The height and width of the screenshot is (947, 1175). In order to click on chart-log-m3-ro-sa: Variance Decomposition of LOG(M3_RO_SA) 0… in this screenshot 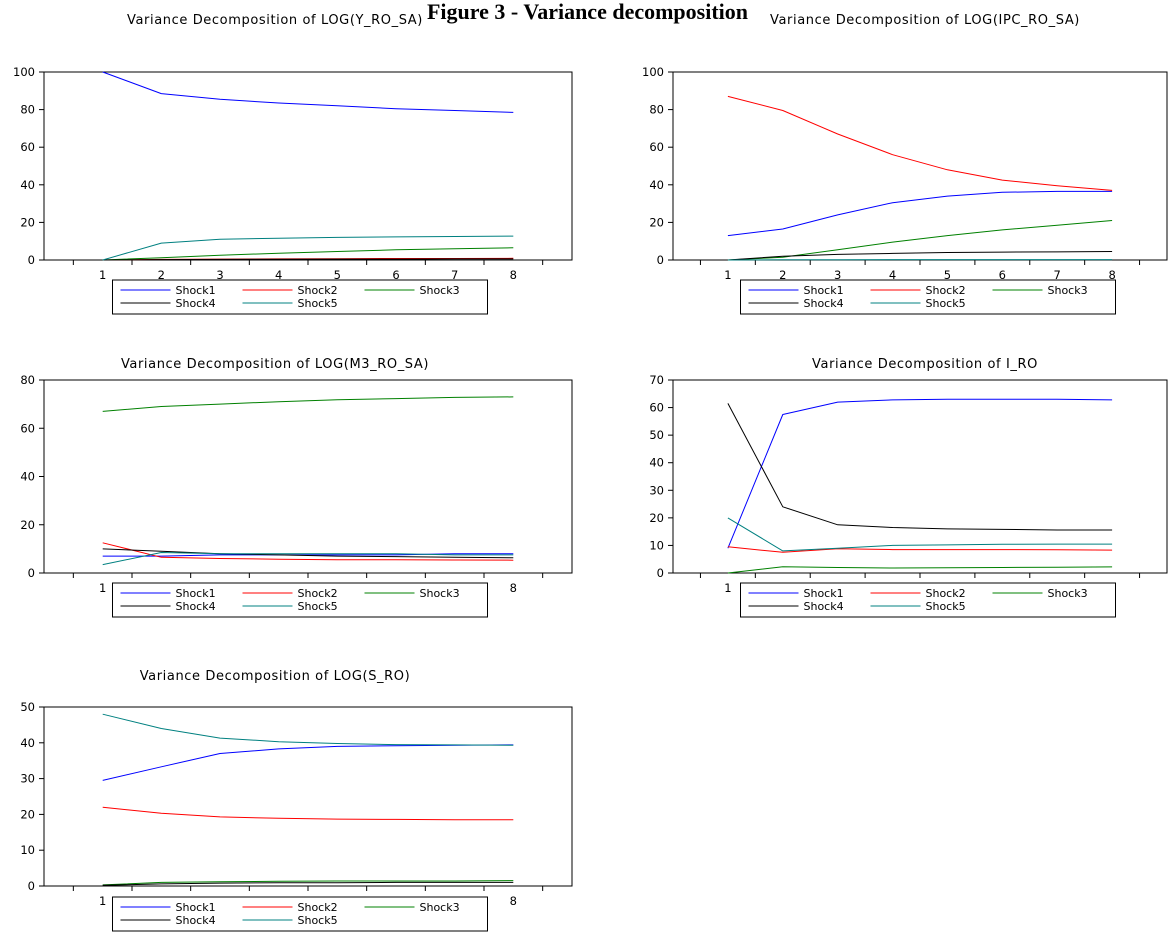, I will do `click(296, 487)`.